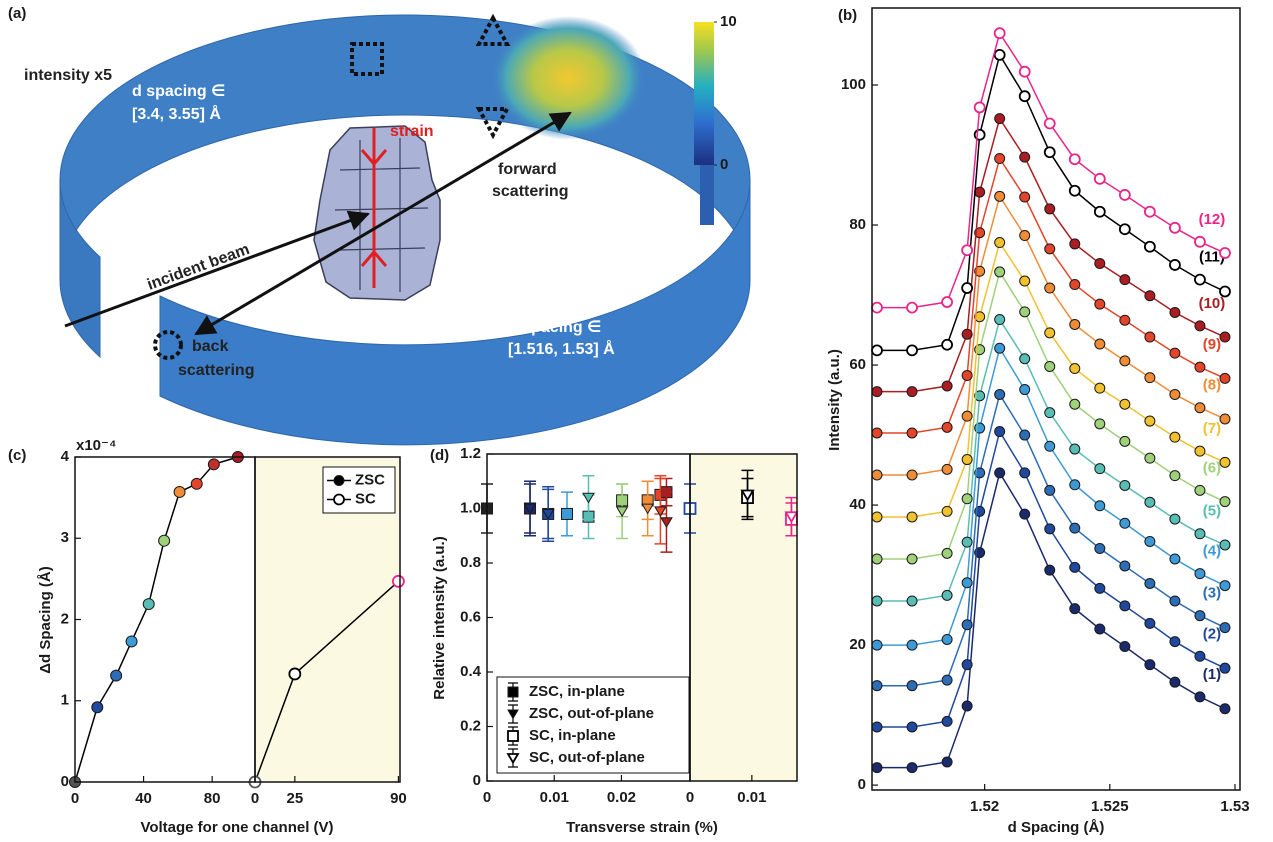 This screenshot has height=842, width=1273. What do you see at coordinates (704, 93) in the screenshot?
I see `colorbar` at bounding box center [704, 93].